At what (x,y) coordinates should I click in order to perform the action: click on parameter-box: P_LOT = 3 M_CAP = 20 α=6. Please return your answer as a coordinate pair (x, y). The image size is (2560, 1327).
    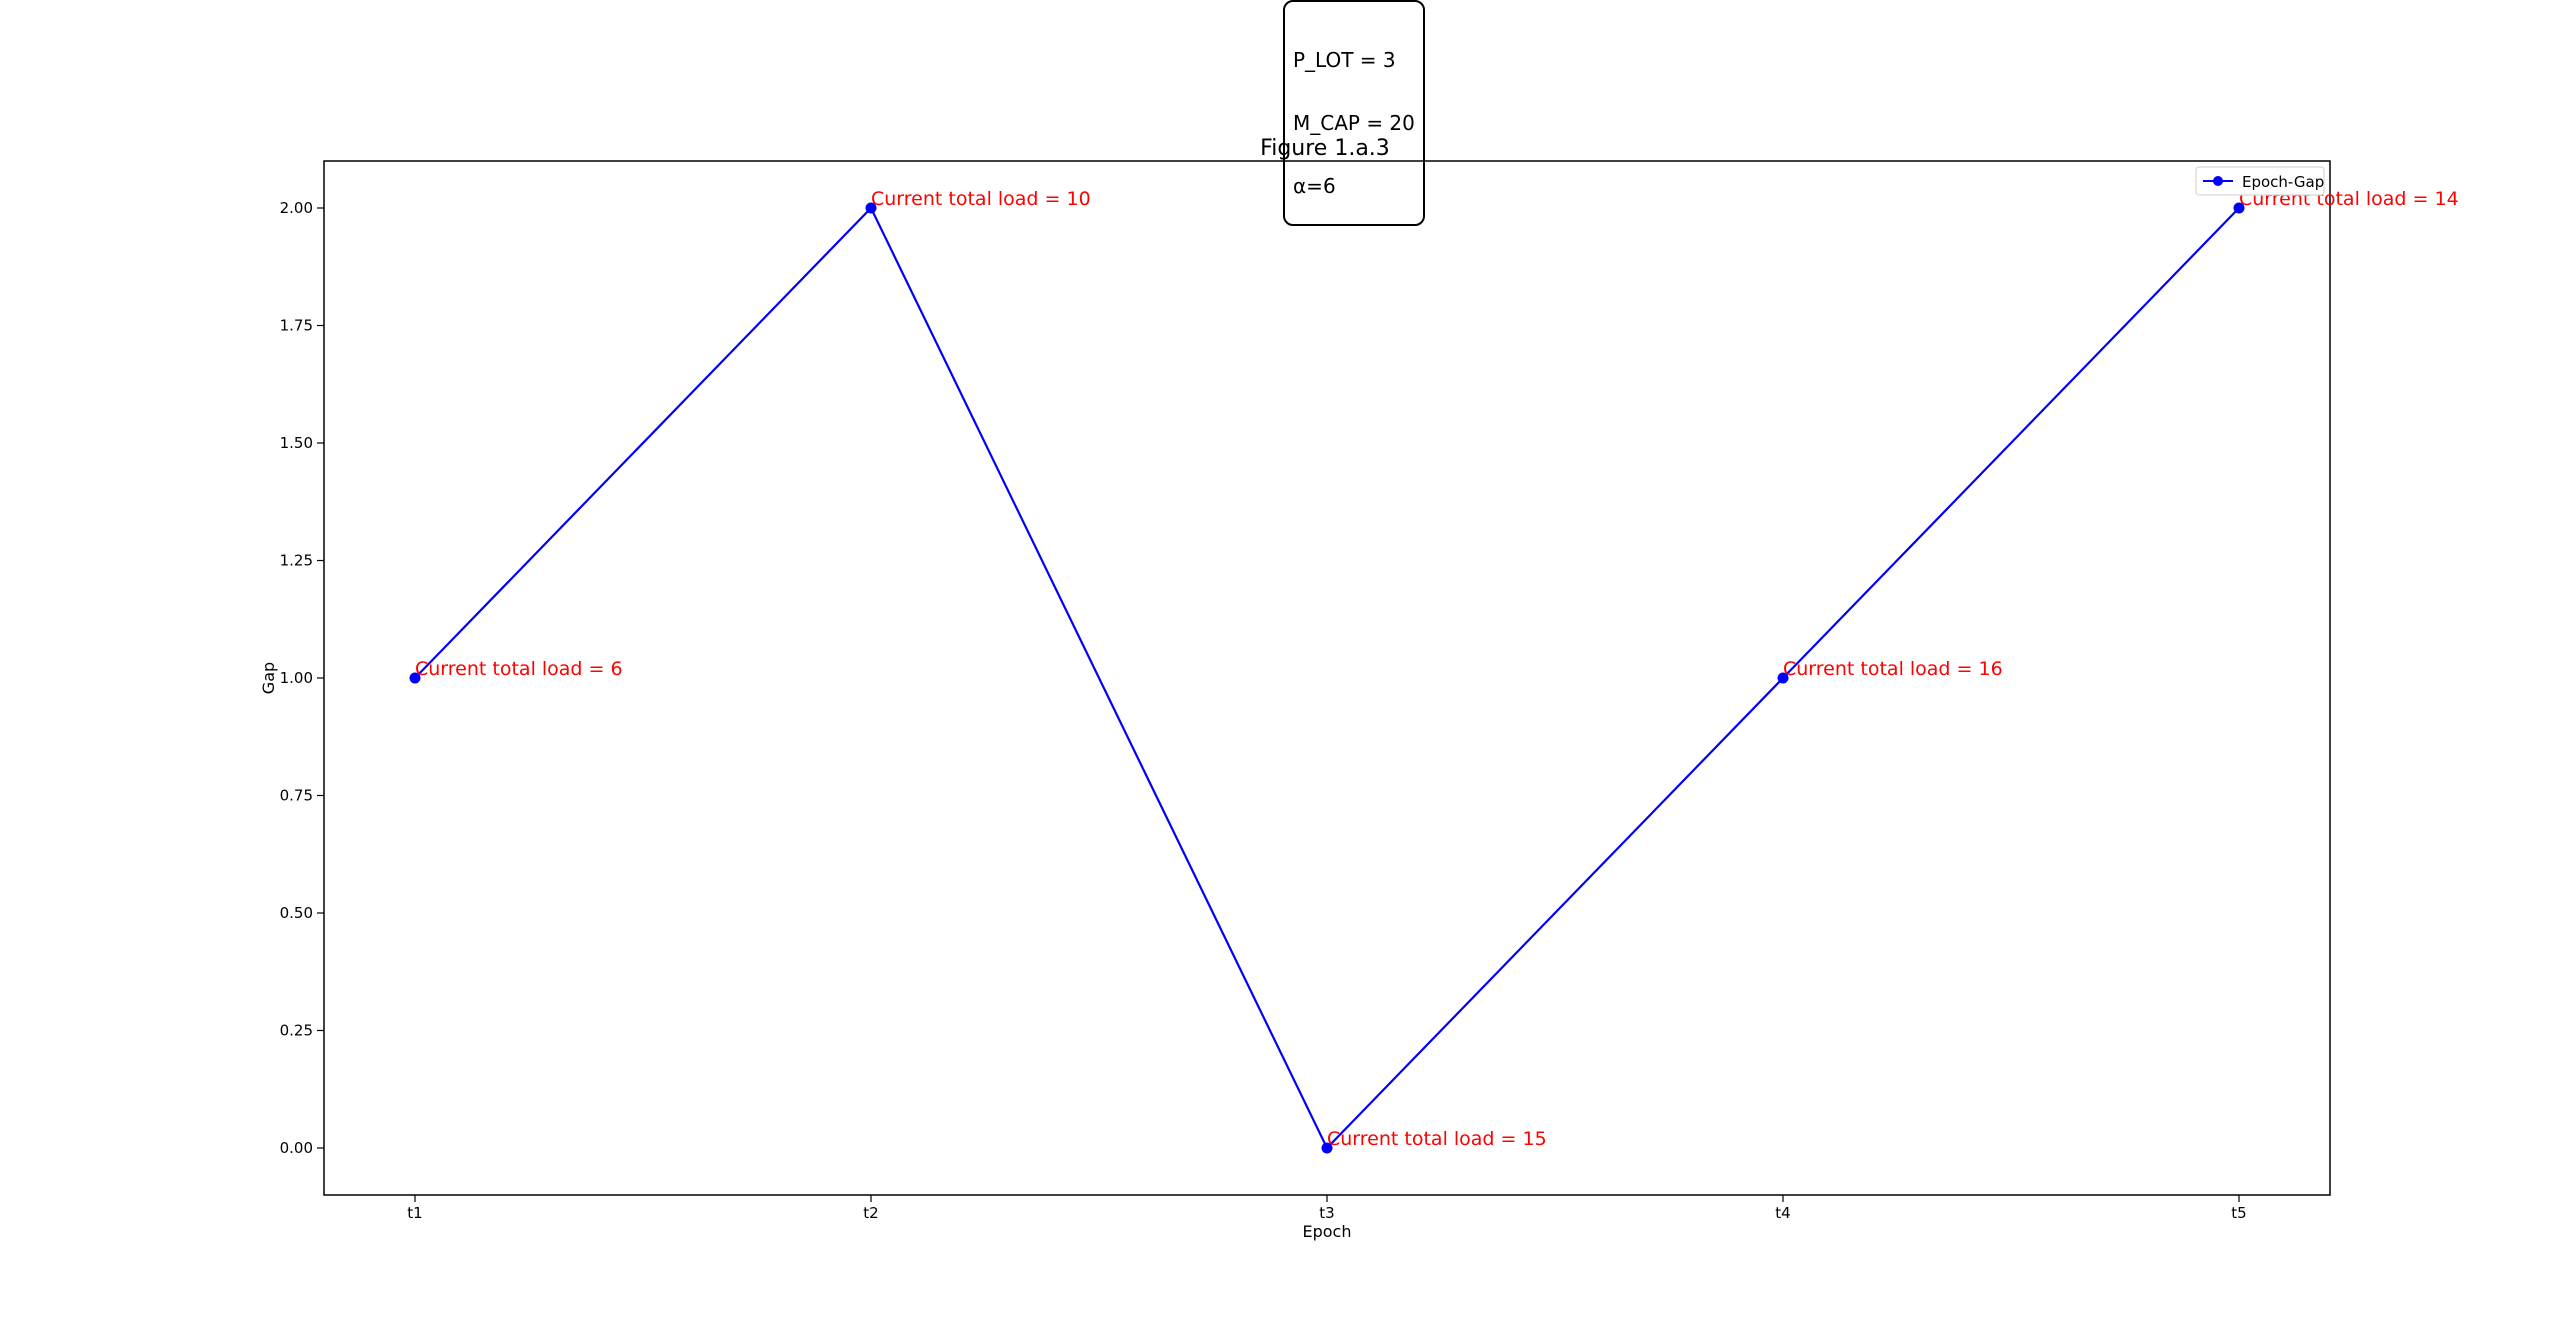
    Looking at the image, I should click on (1354, 113).